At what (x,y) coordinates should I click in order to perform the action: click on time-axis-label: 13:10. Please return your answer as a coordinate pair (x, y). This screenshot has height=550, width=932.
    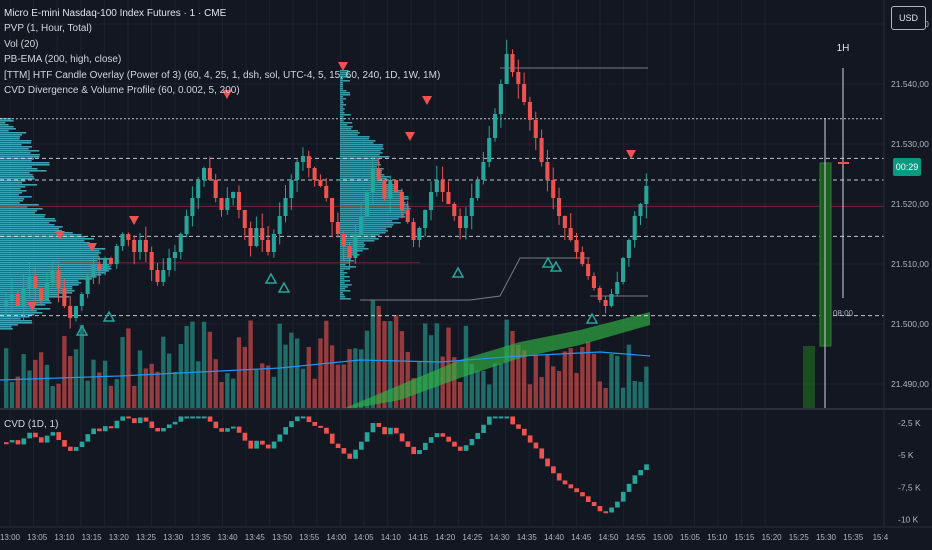
    Looking at the image, I should click on (64, 537).